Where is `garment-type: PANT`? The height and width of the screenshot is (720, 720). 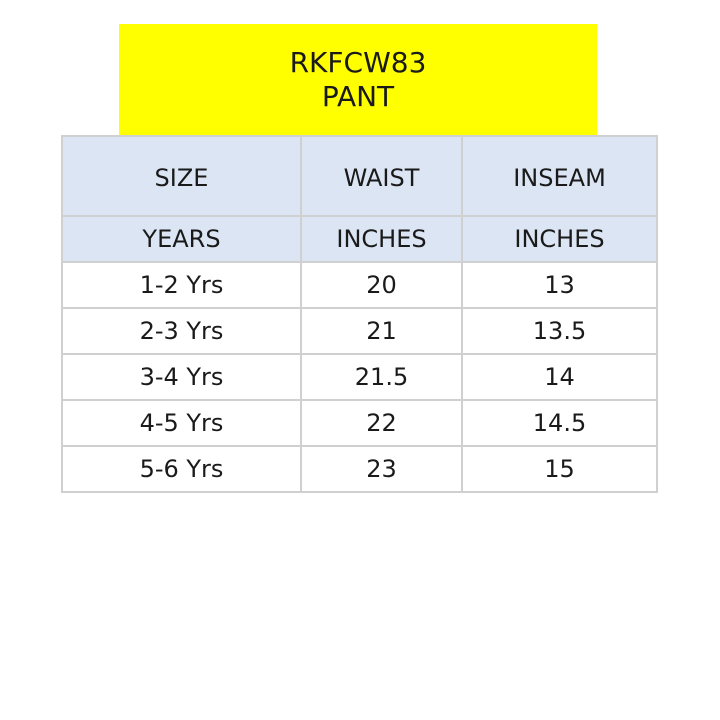
garment-type: PANT is located at coordinates (358, 96).